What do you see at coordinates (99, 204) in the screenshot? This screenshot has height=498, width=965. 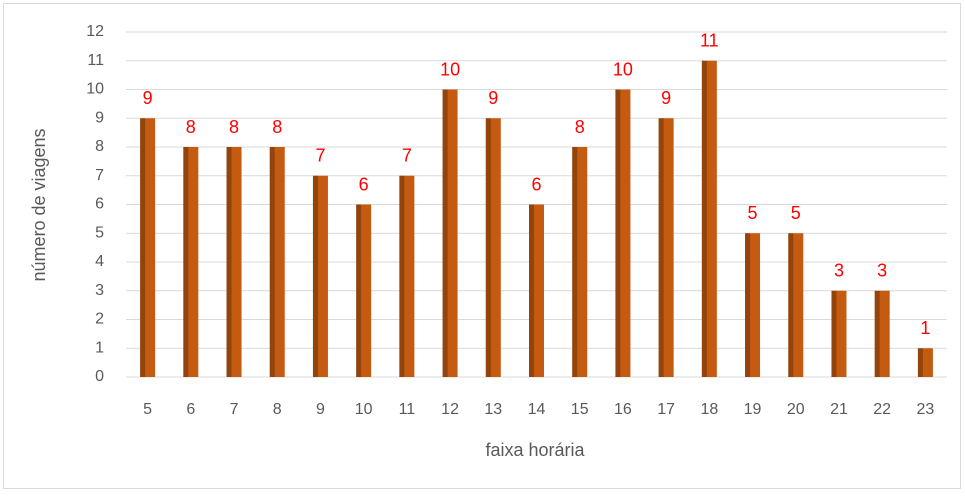 I see `y-tick-label: 6` at bounding box center [99, 204].